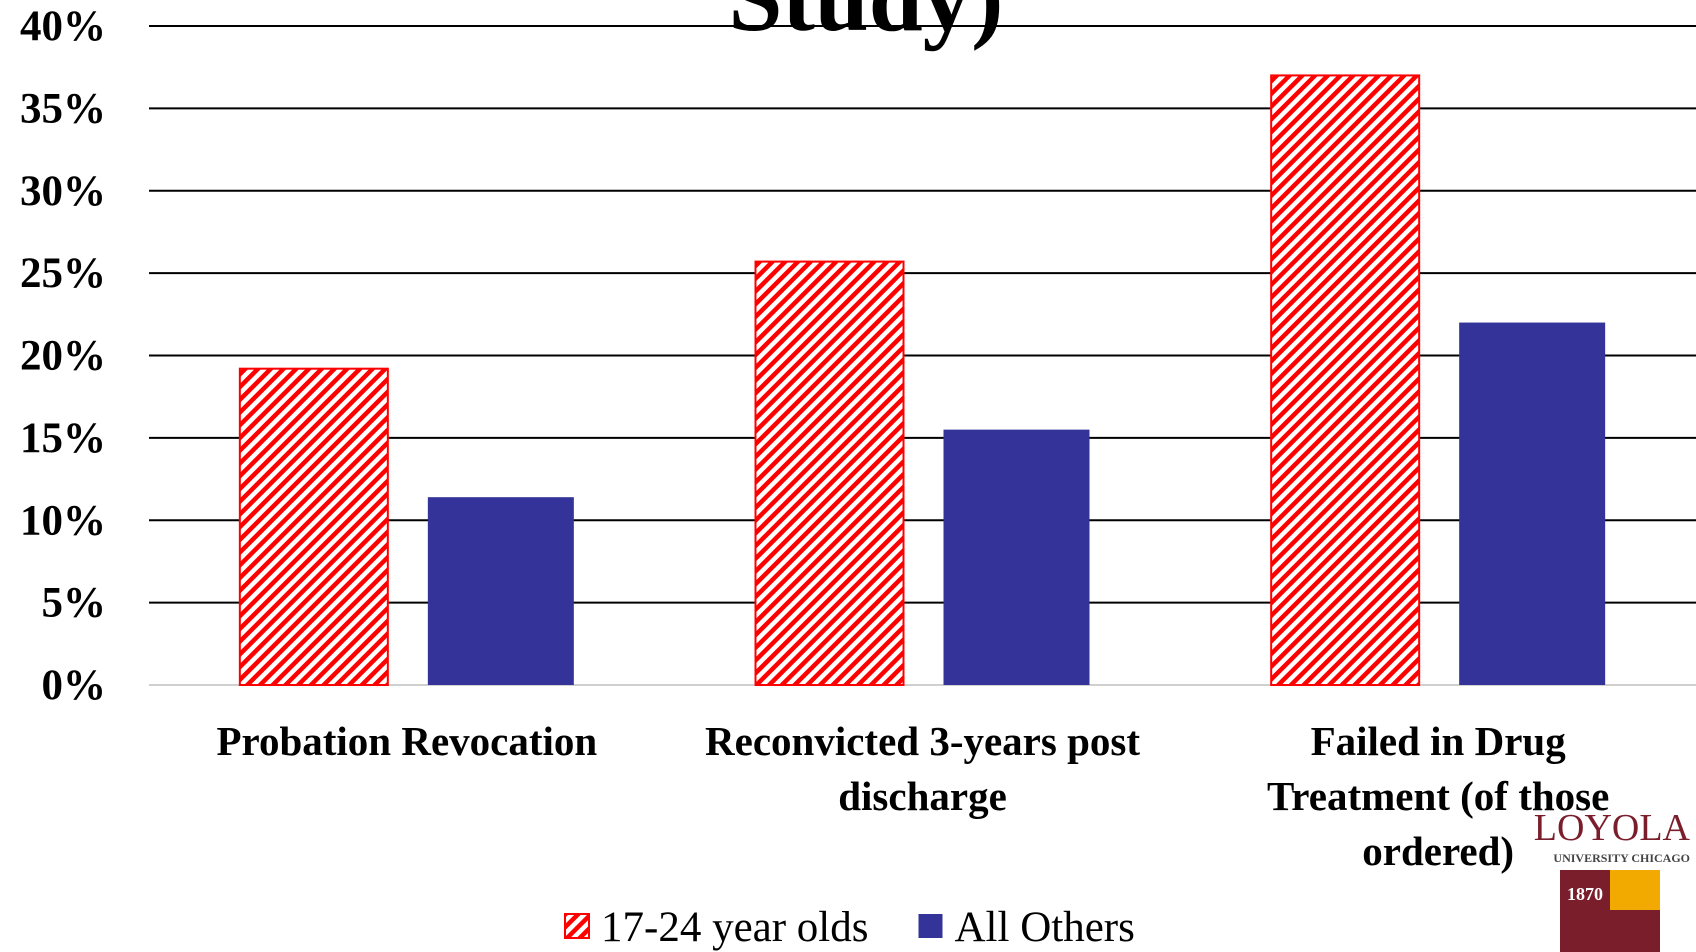  What do you see at coordinates (1585, 894) in the screenshot?
I see `logo-year: 1870` at bounding box center [1585, 894].